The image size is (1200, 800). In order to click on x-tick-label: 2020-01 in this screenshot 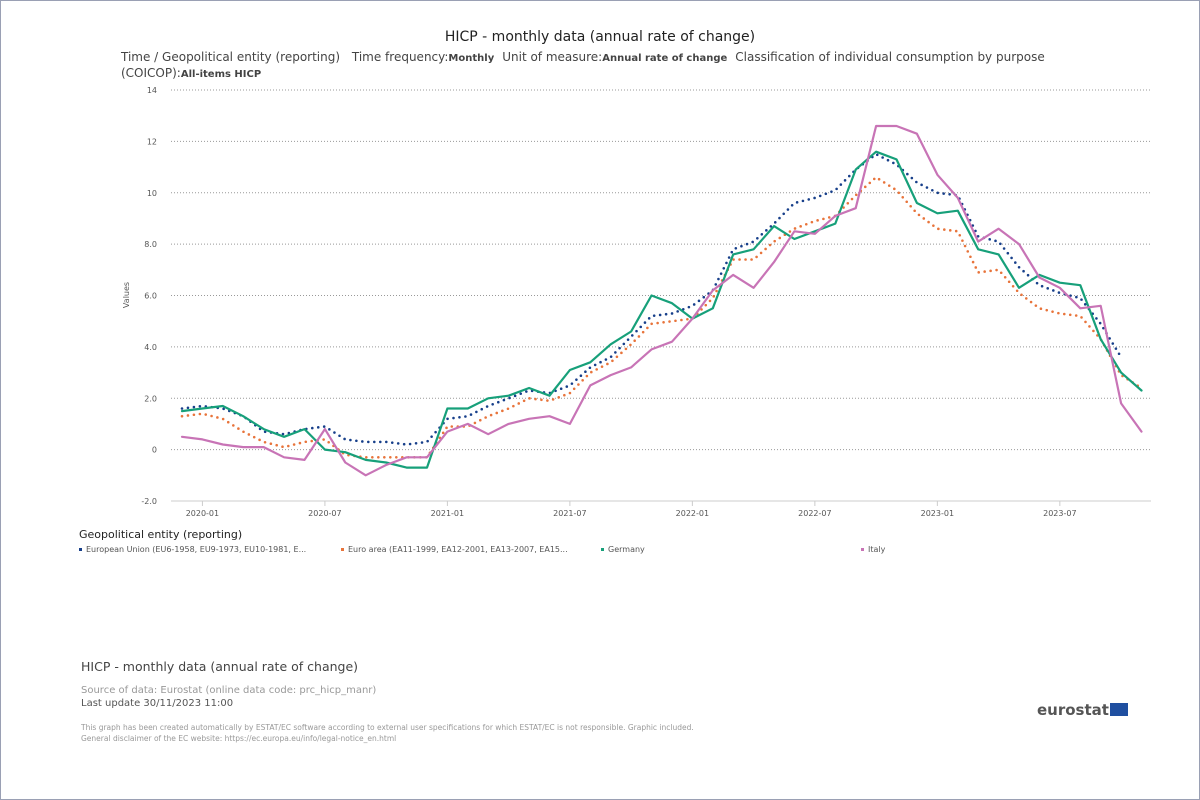, I will do `click(202, 513)`.